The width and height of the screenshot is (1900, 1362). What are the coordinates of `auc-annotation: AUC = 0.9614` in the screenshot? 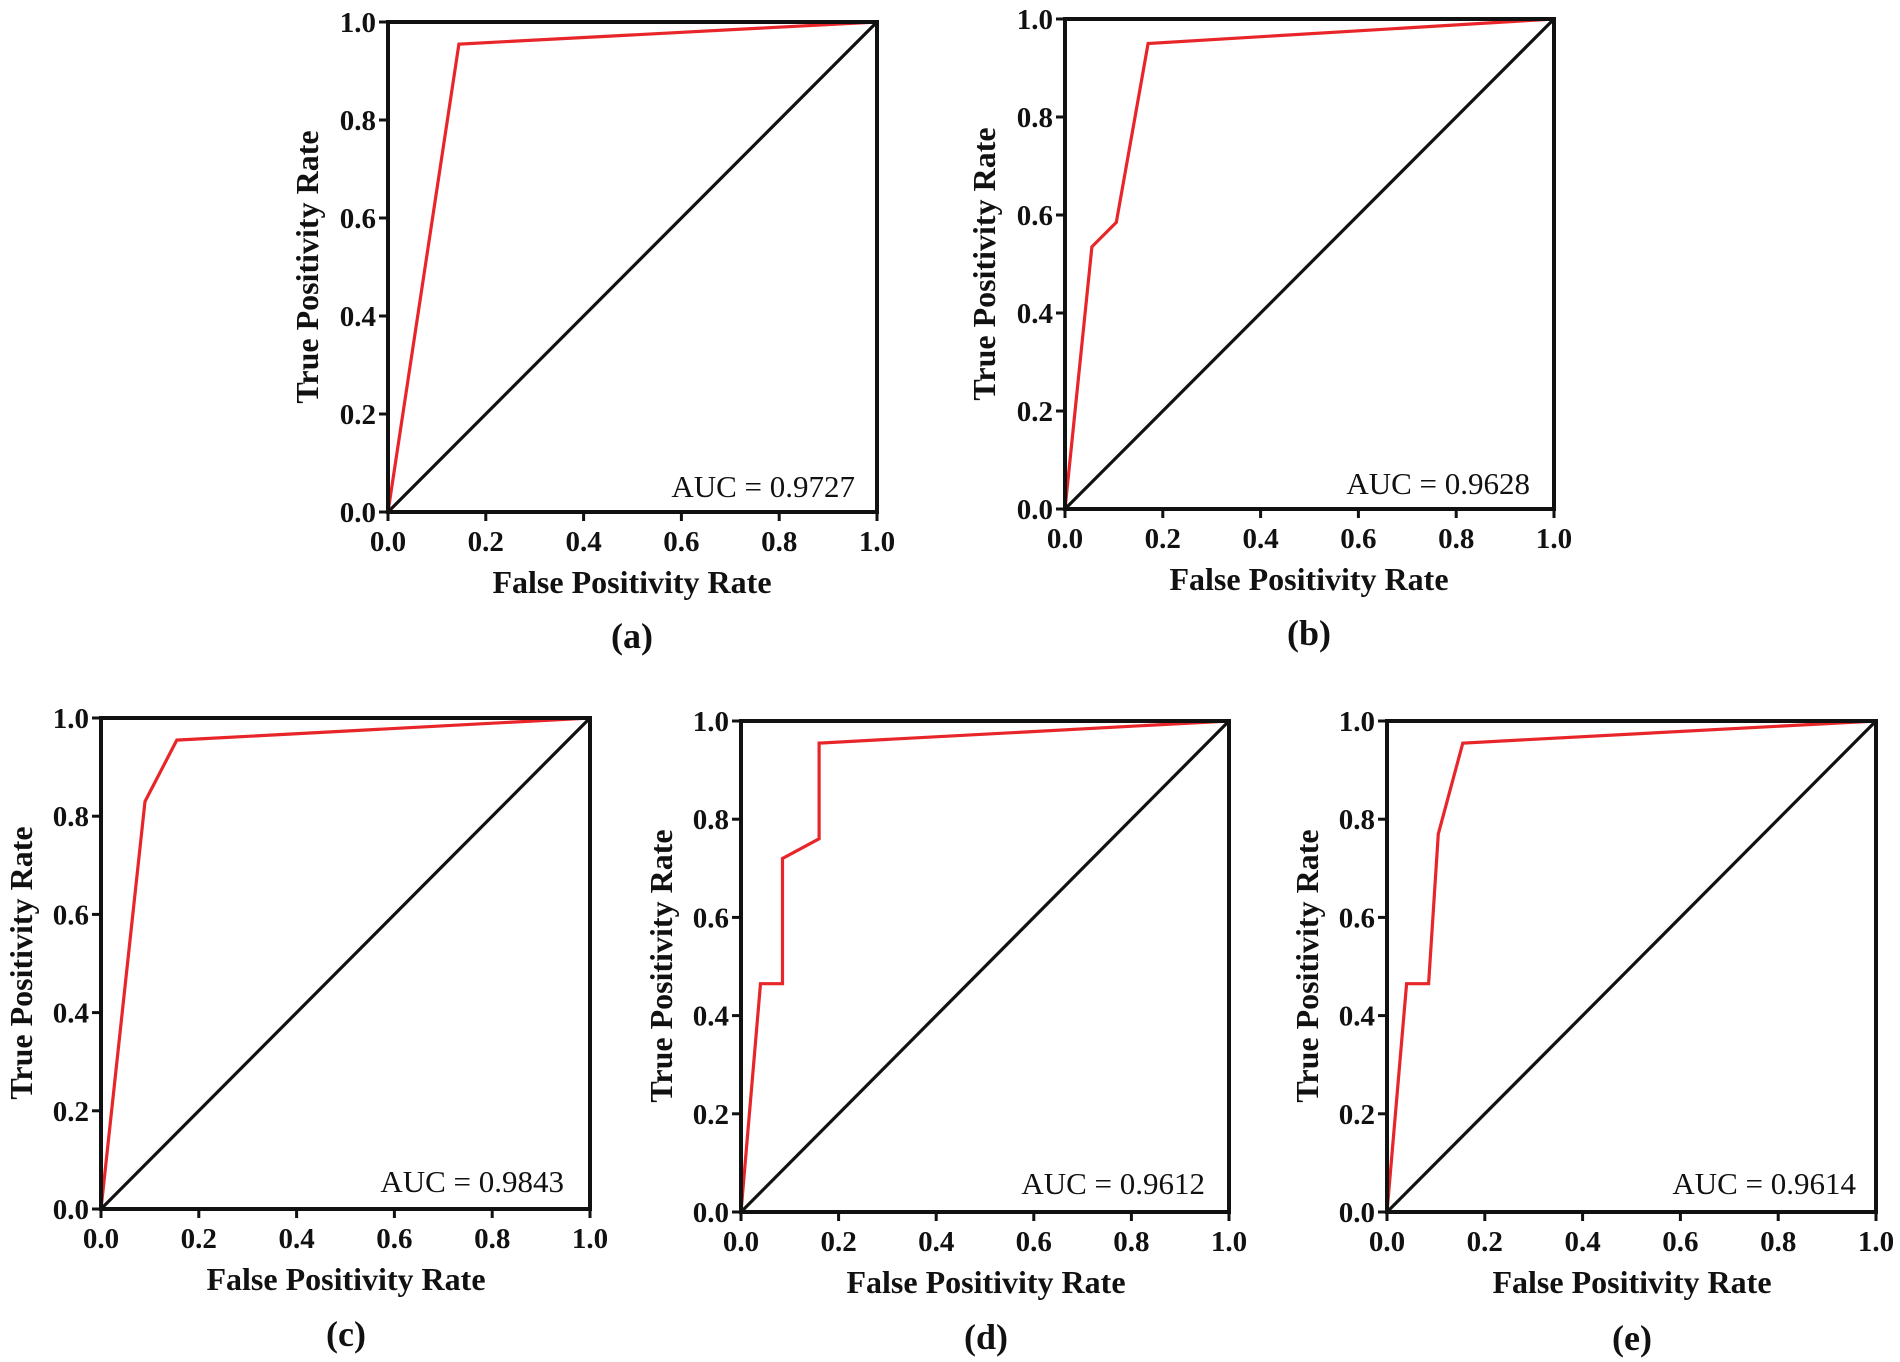 It's located at (1764, 1183).